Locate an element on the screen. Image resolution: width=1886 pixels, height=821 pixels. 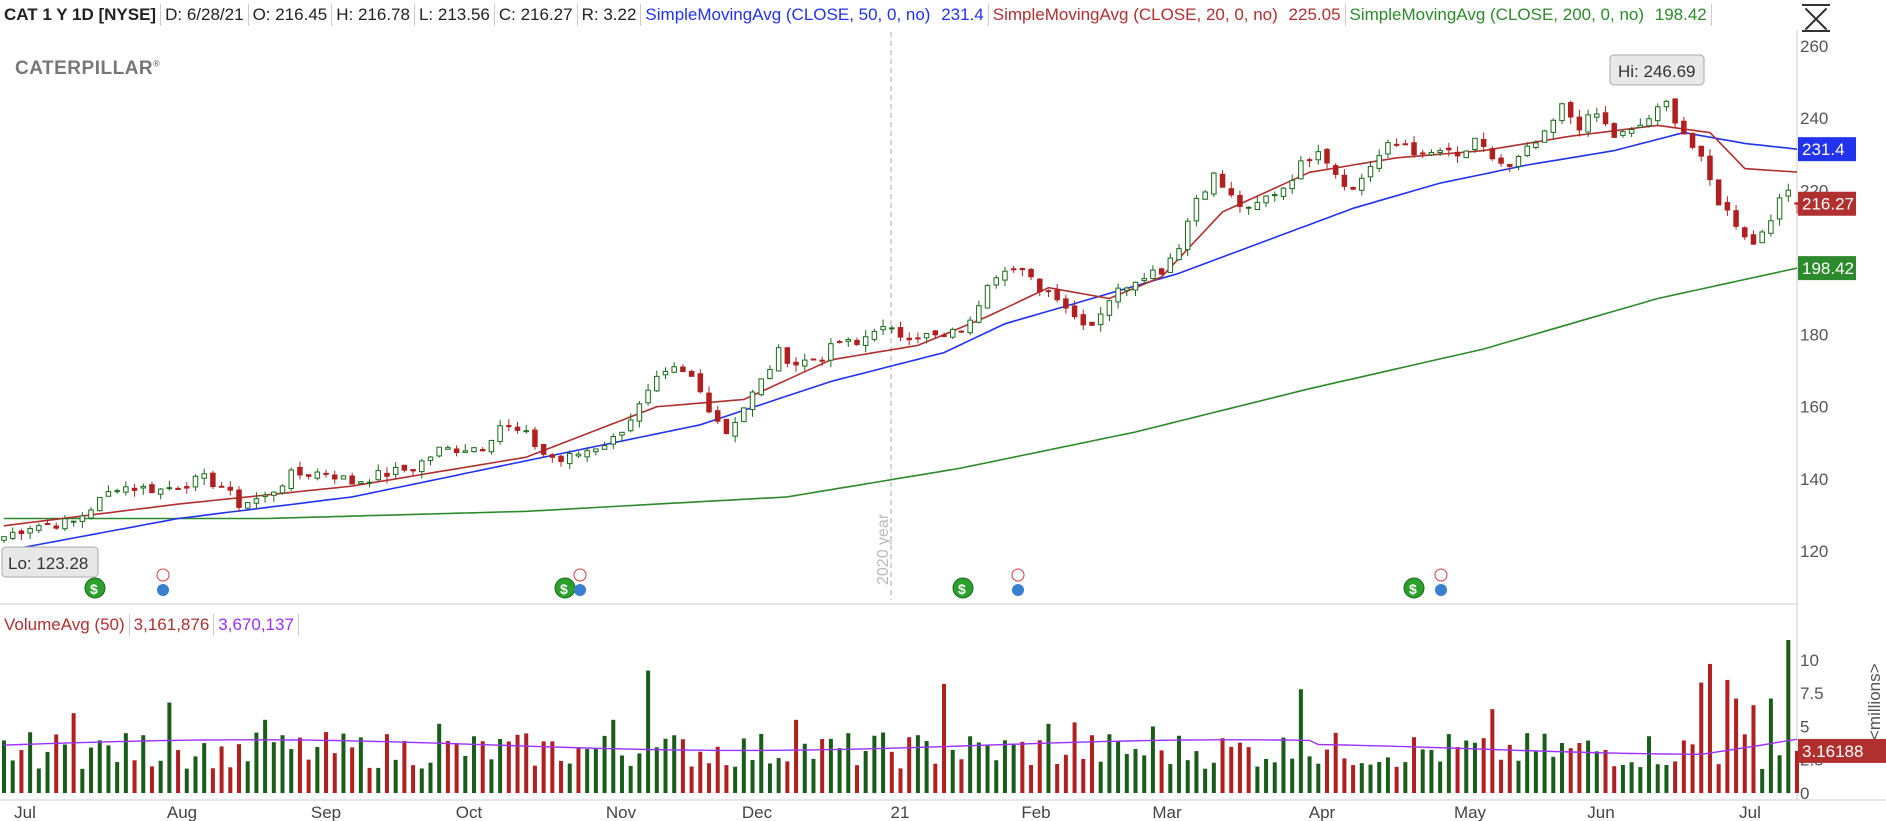
price-tick-label: 140 is located at coordinates (1814, 479).